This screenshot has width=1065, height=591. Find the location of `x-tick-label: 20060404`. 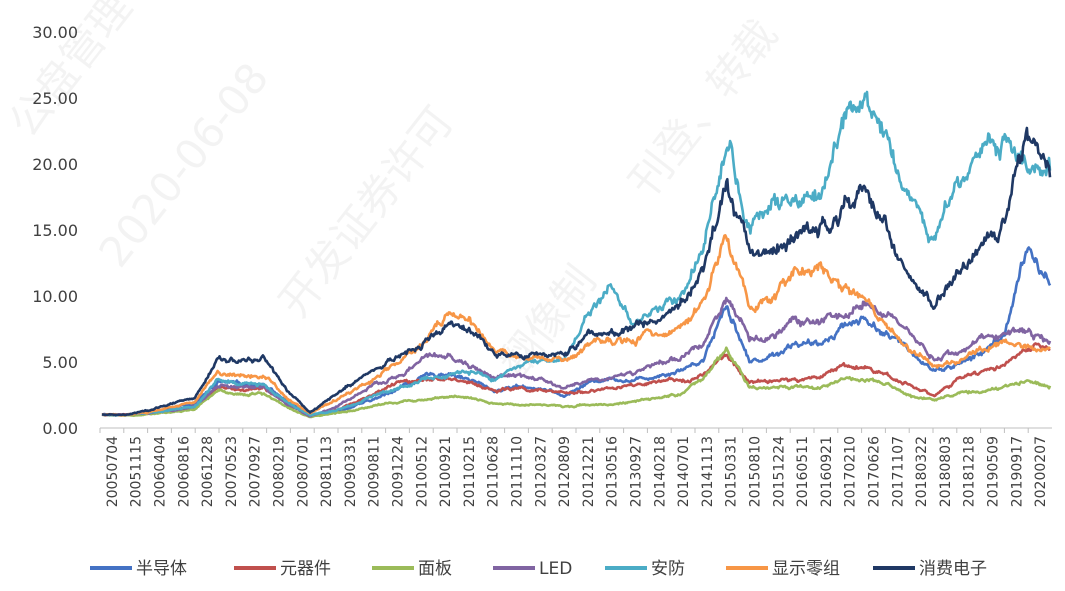

x-tick-label: 20060404 is located at coordinates (161, 471).